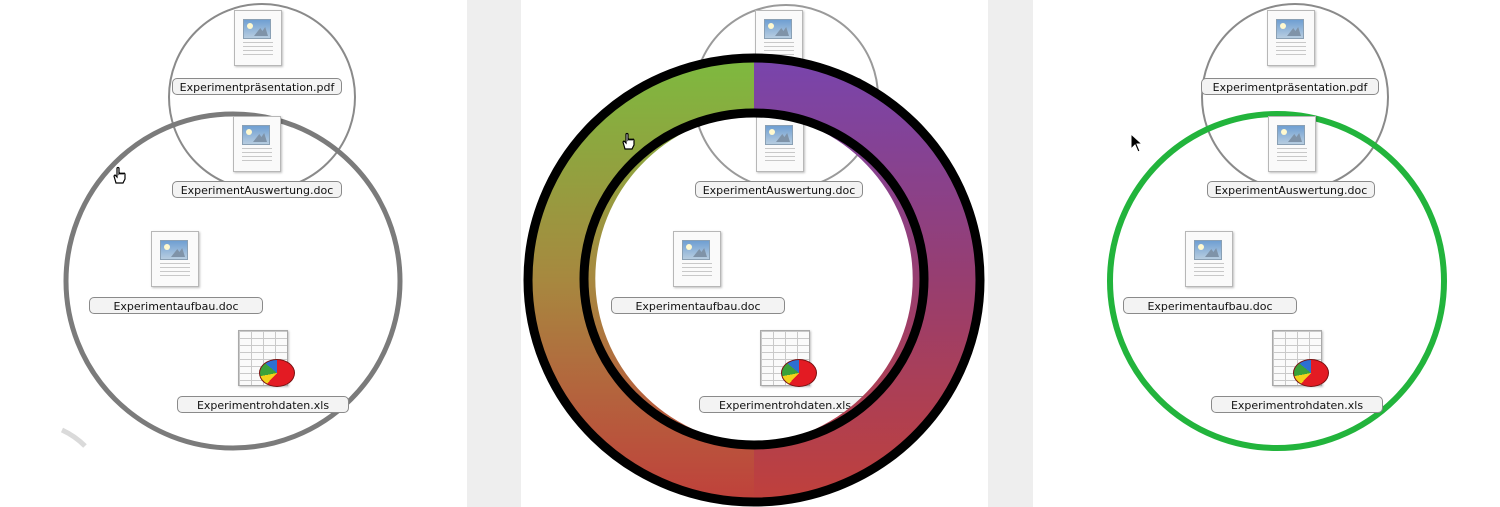 The image size is (1500, 507). What do you see at coordinates (1137, 143) in the screenshot?
I see `arrow-cursor-icon` at bounding box center [1137, 143].